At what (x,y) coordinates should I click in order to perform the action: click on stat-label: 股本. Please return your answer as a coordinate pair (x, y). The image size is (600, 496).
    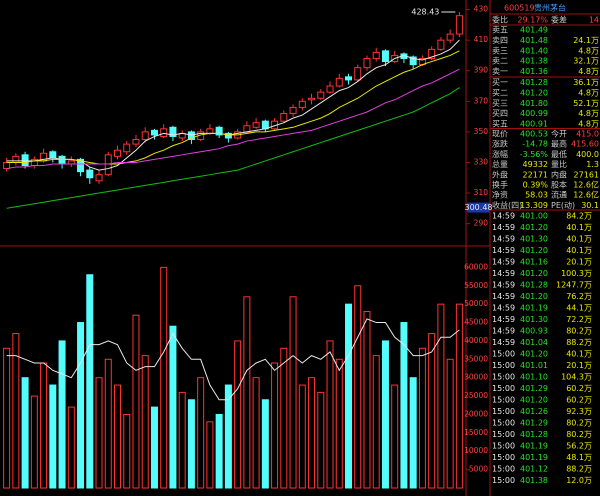
    Looking at the image, I should click on (559, 185).